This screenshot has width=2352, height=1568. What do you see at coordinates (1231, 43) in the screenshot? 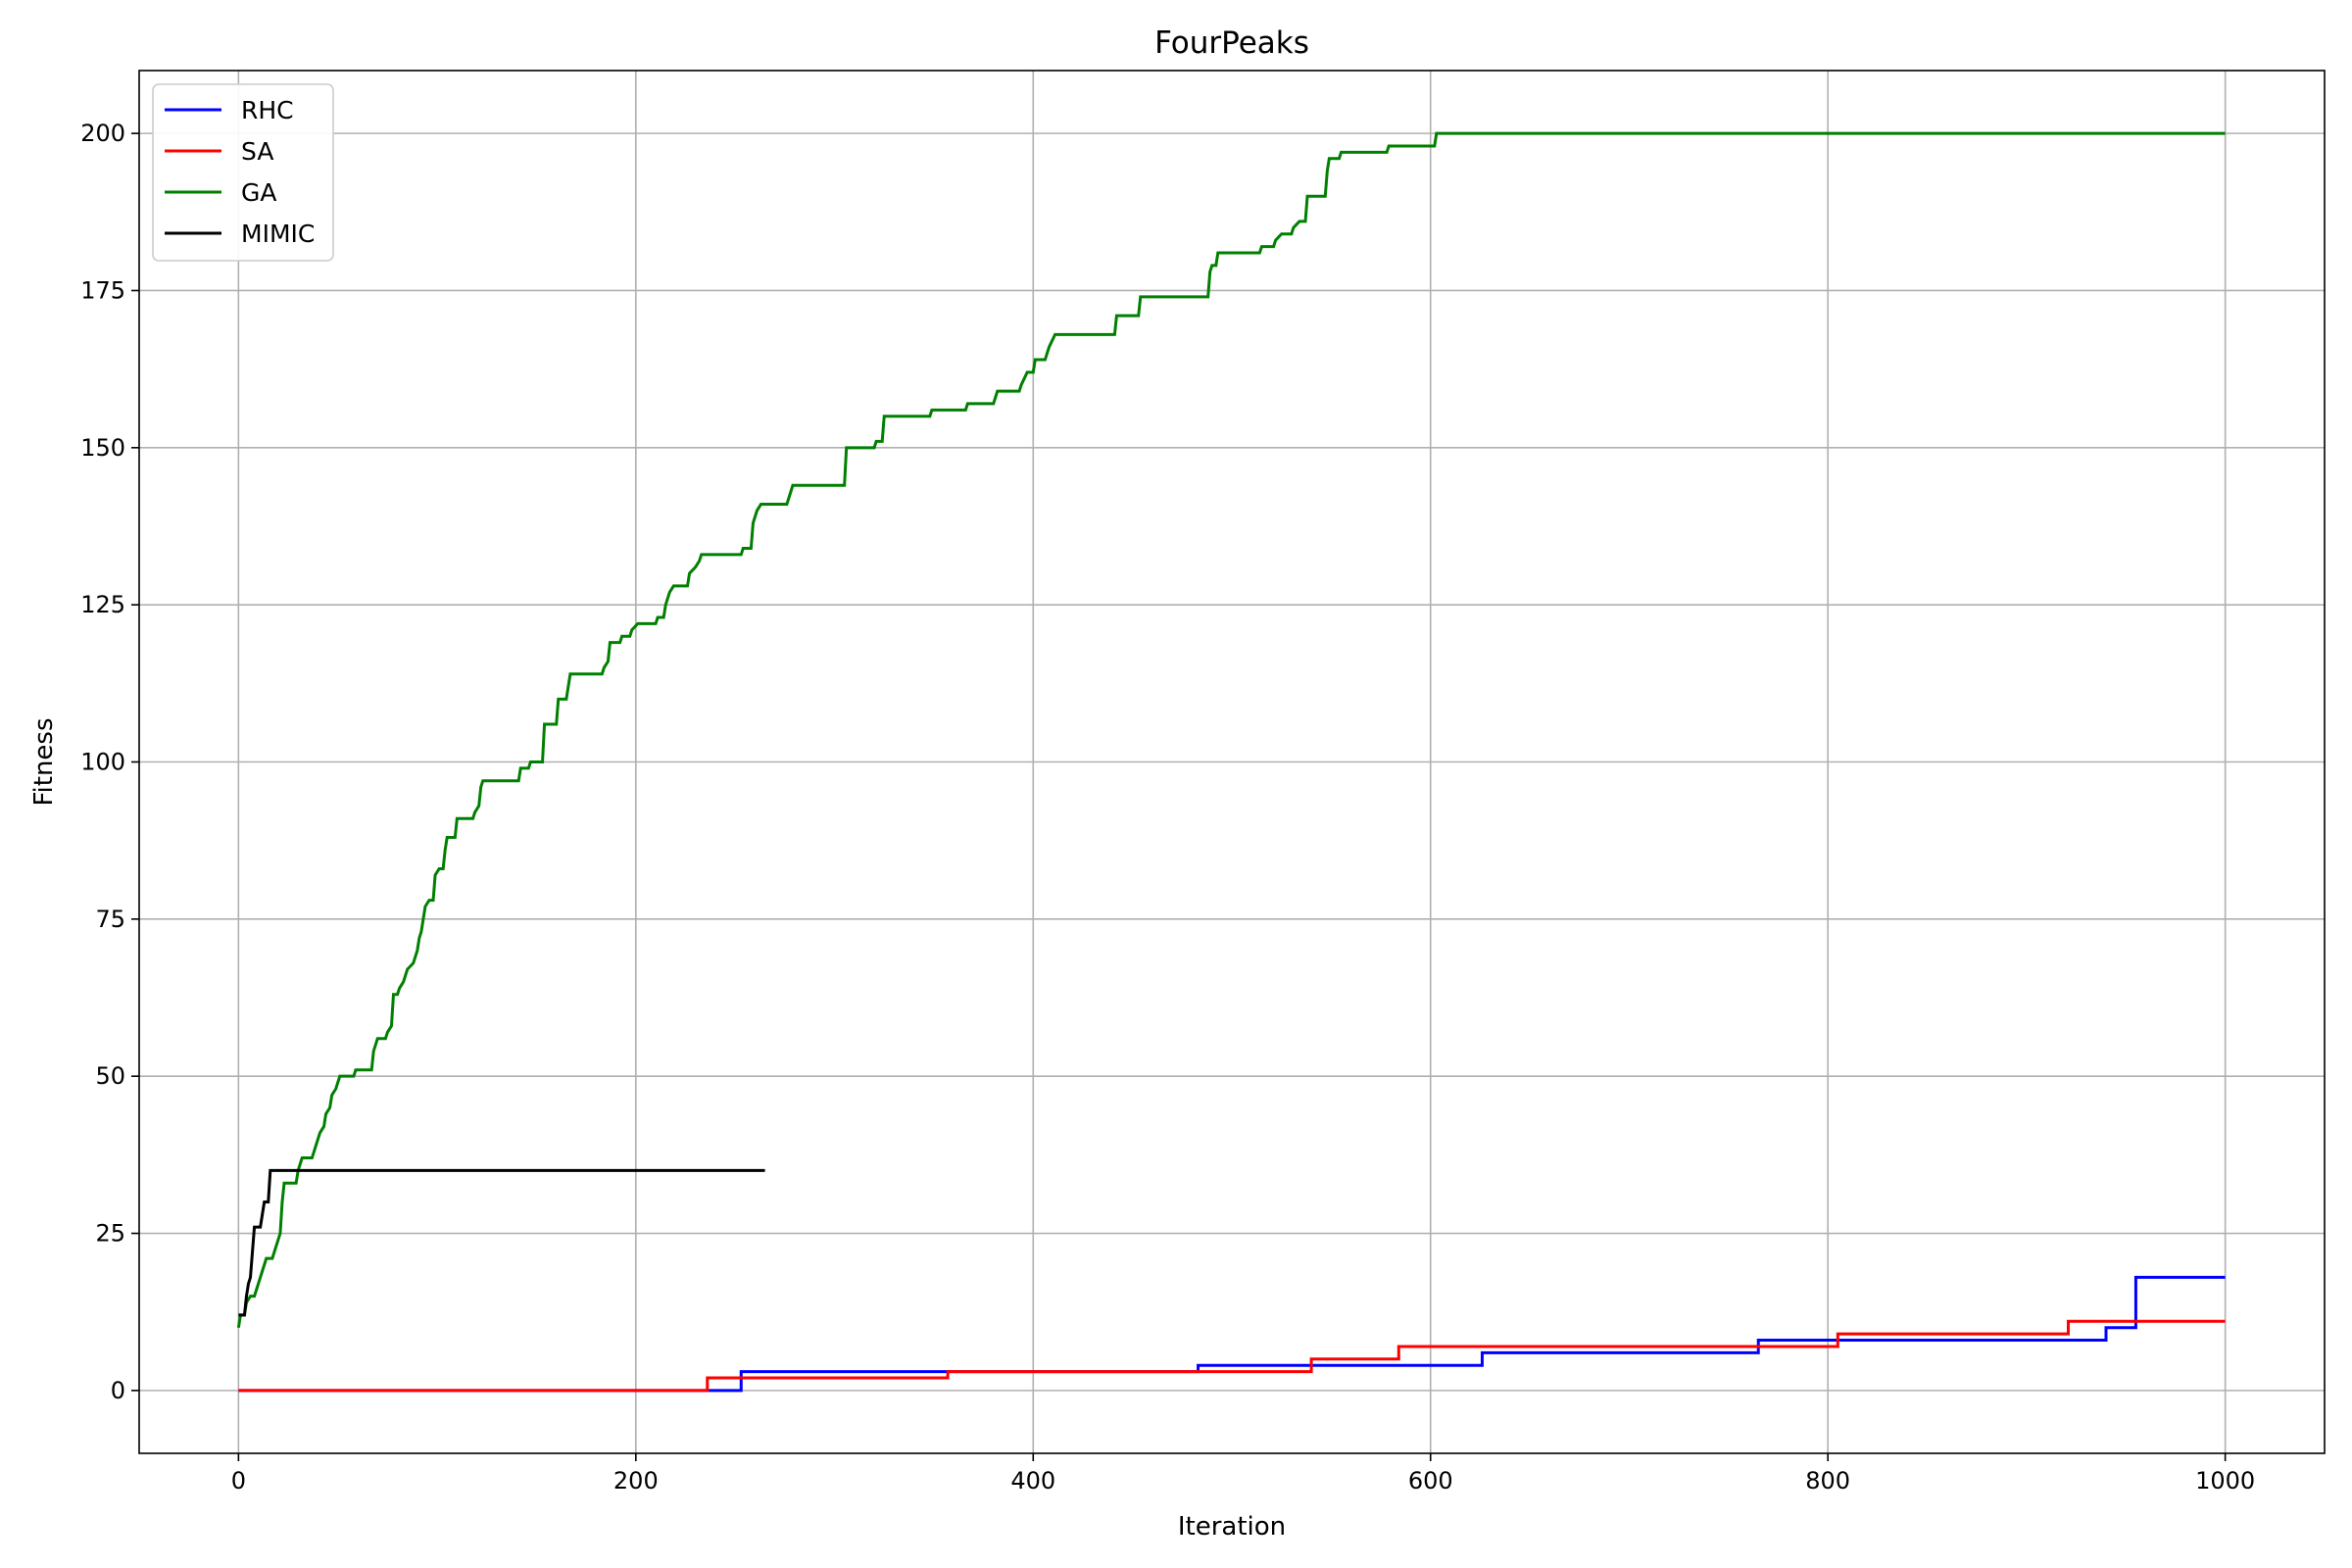
I see `chart-title: FourPeaks` at bounding box center [1231, 43].